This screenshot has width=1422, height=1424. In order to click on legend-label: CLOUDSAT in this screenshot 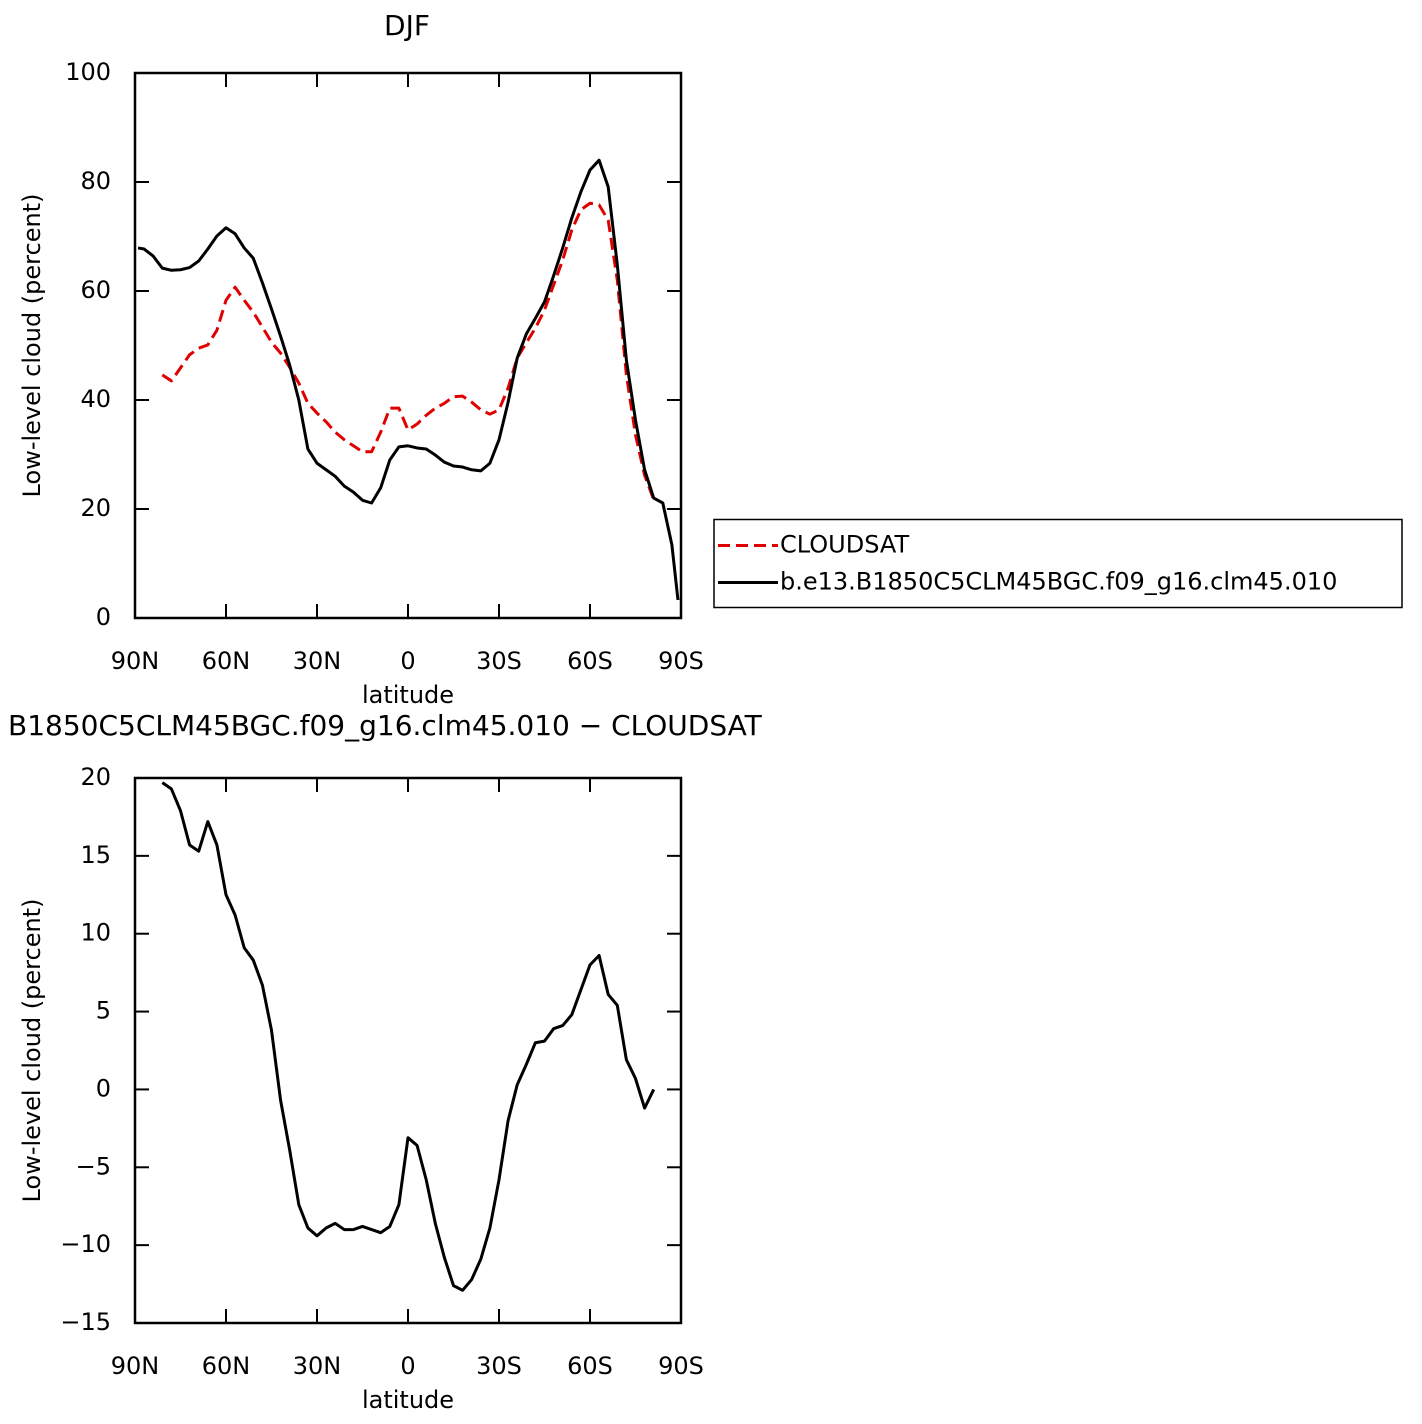, I will do `click(844, 545)`.